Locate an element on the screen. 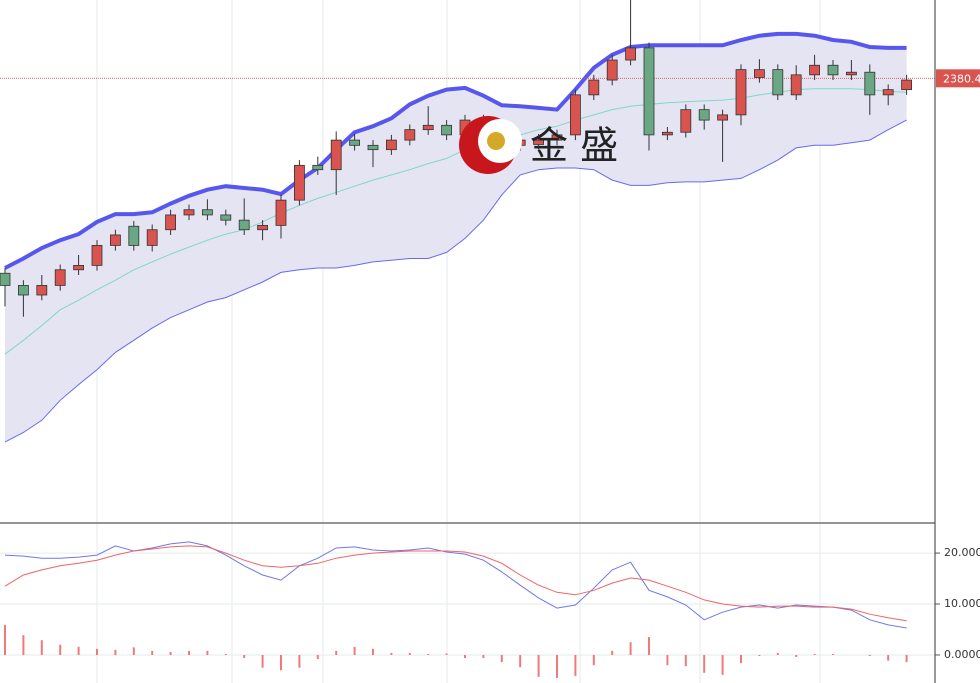 The height and width of the screenshot is (683, 980). last-price-box is located at coordinates (958, 78).